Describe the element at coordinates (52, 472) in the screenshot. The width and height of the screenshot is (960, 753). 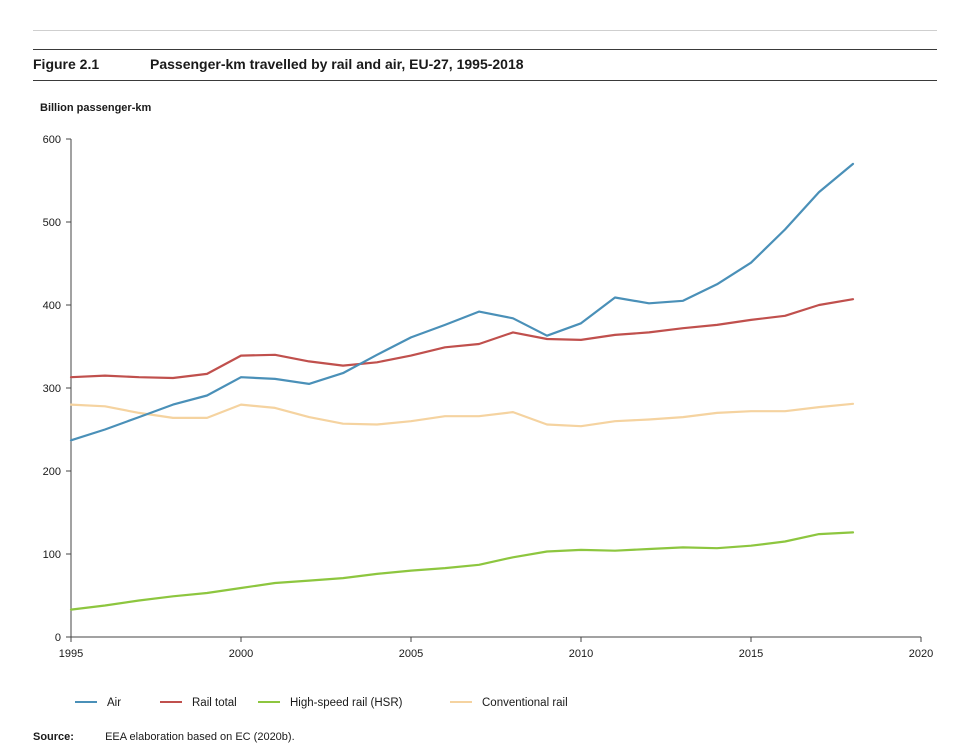
I see `y-tick-label: 200` at that location.